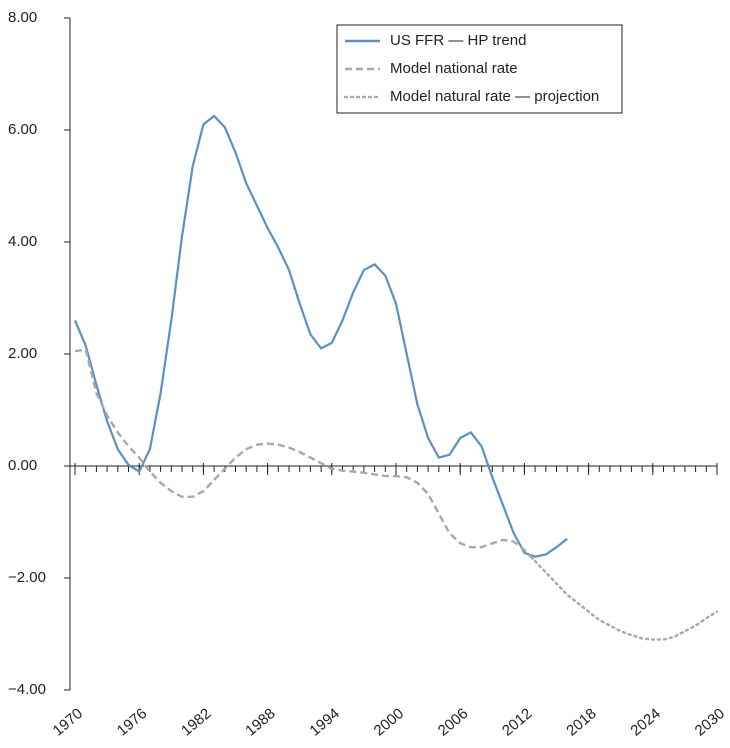 This screenshot has width=730, height=748. I want to click on y-tick-label: 2.00, so click(22, 353).